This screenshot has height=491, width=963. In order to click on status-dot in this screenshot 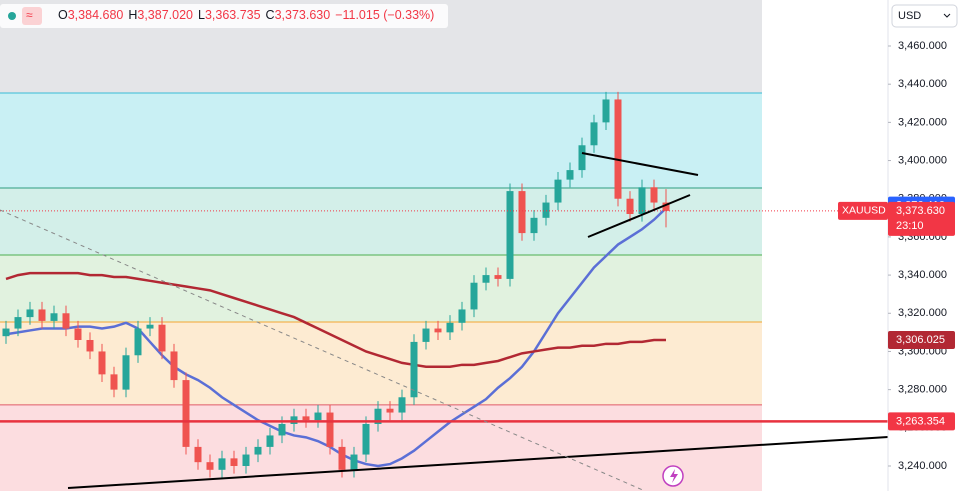, I will do `click(12, 16)`.